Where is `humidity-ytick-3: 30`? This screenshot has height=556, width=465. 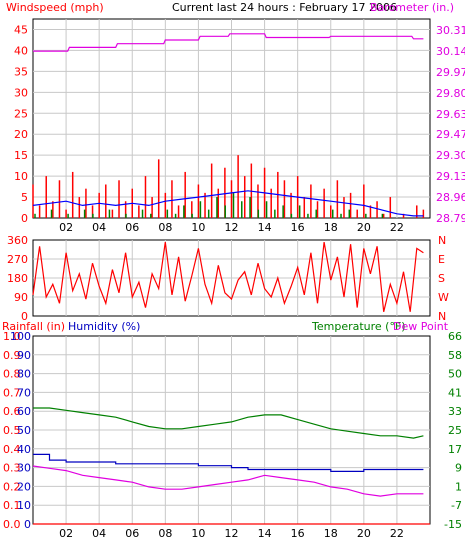 humidity-ytick-3: 30 is located at coordinates (24, 468).